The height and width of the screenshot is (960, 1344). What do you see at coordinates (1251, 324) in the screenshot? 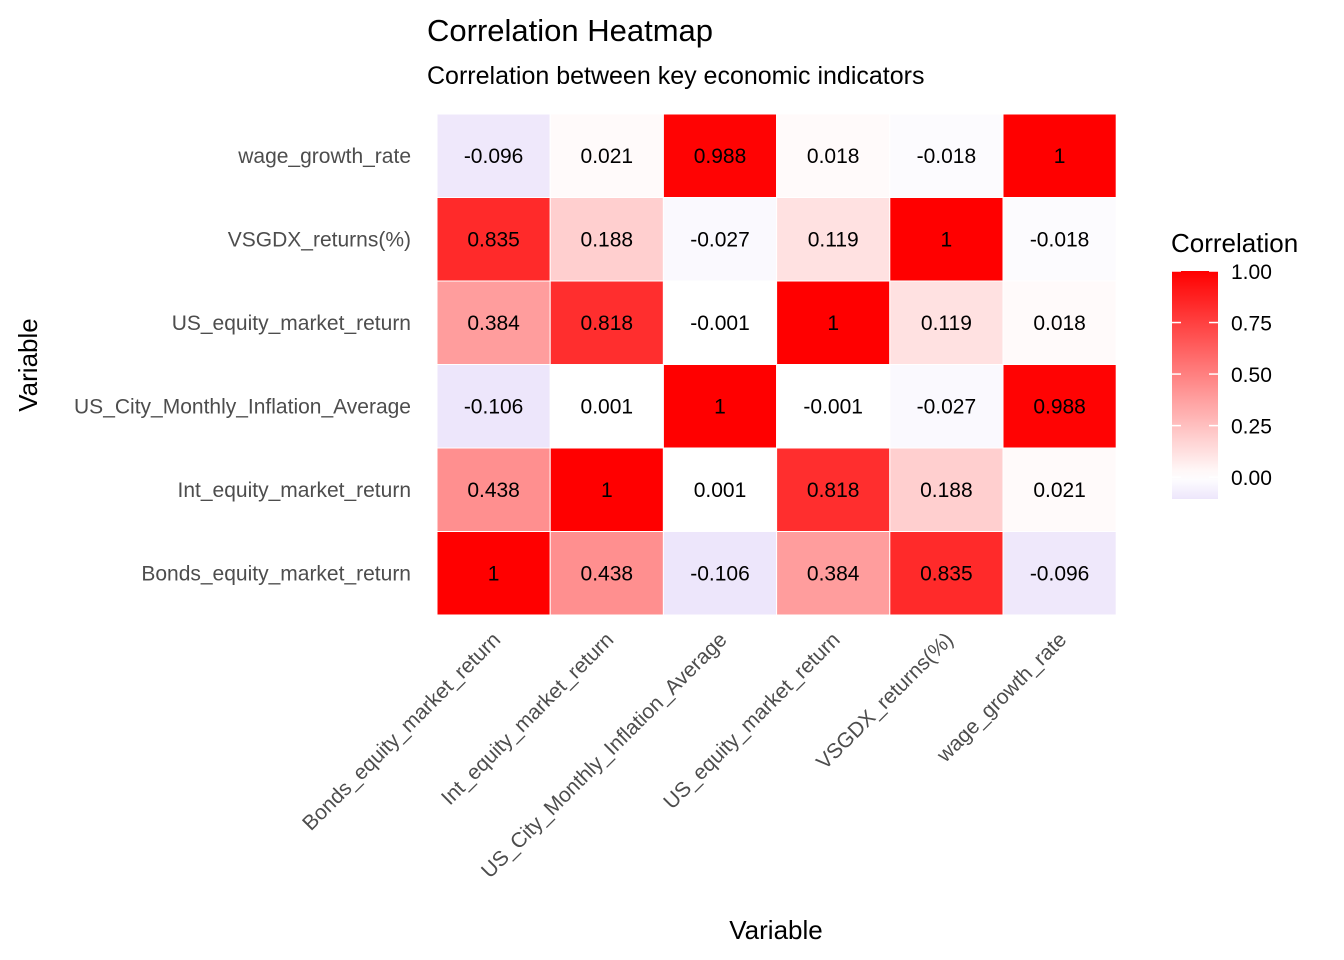
I see `legend-tick-label: 0.75` at bounding box center [1251, 324].